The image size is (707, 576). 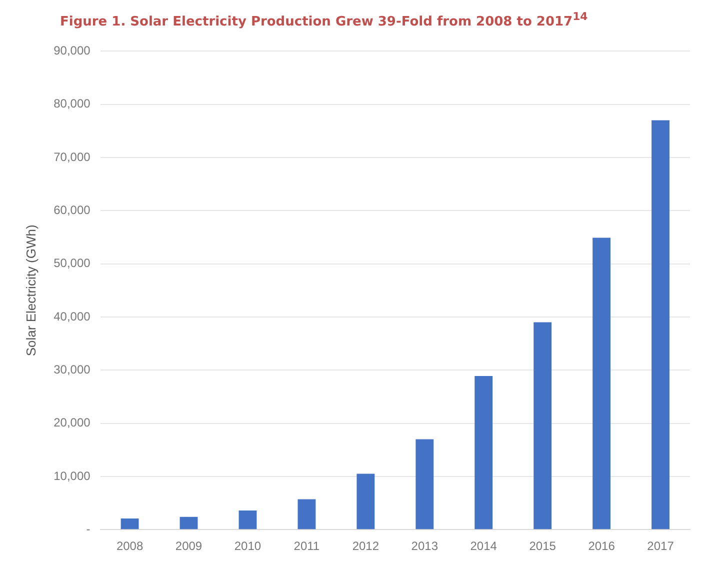 I want to click on x-tick-label: 2015, so click(x=542, y=546).